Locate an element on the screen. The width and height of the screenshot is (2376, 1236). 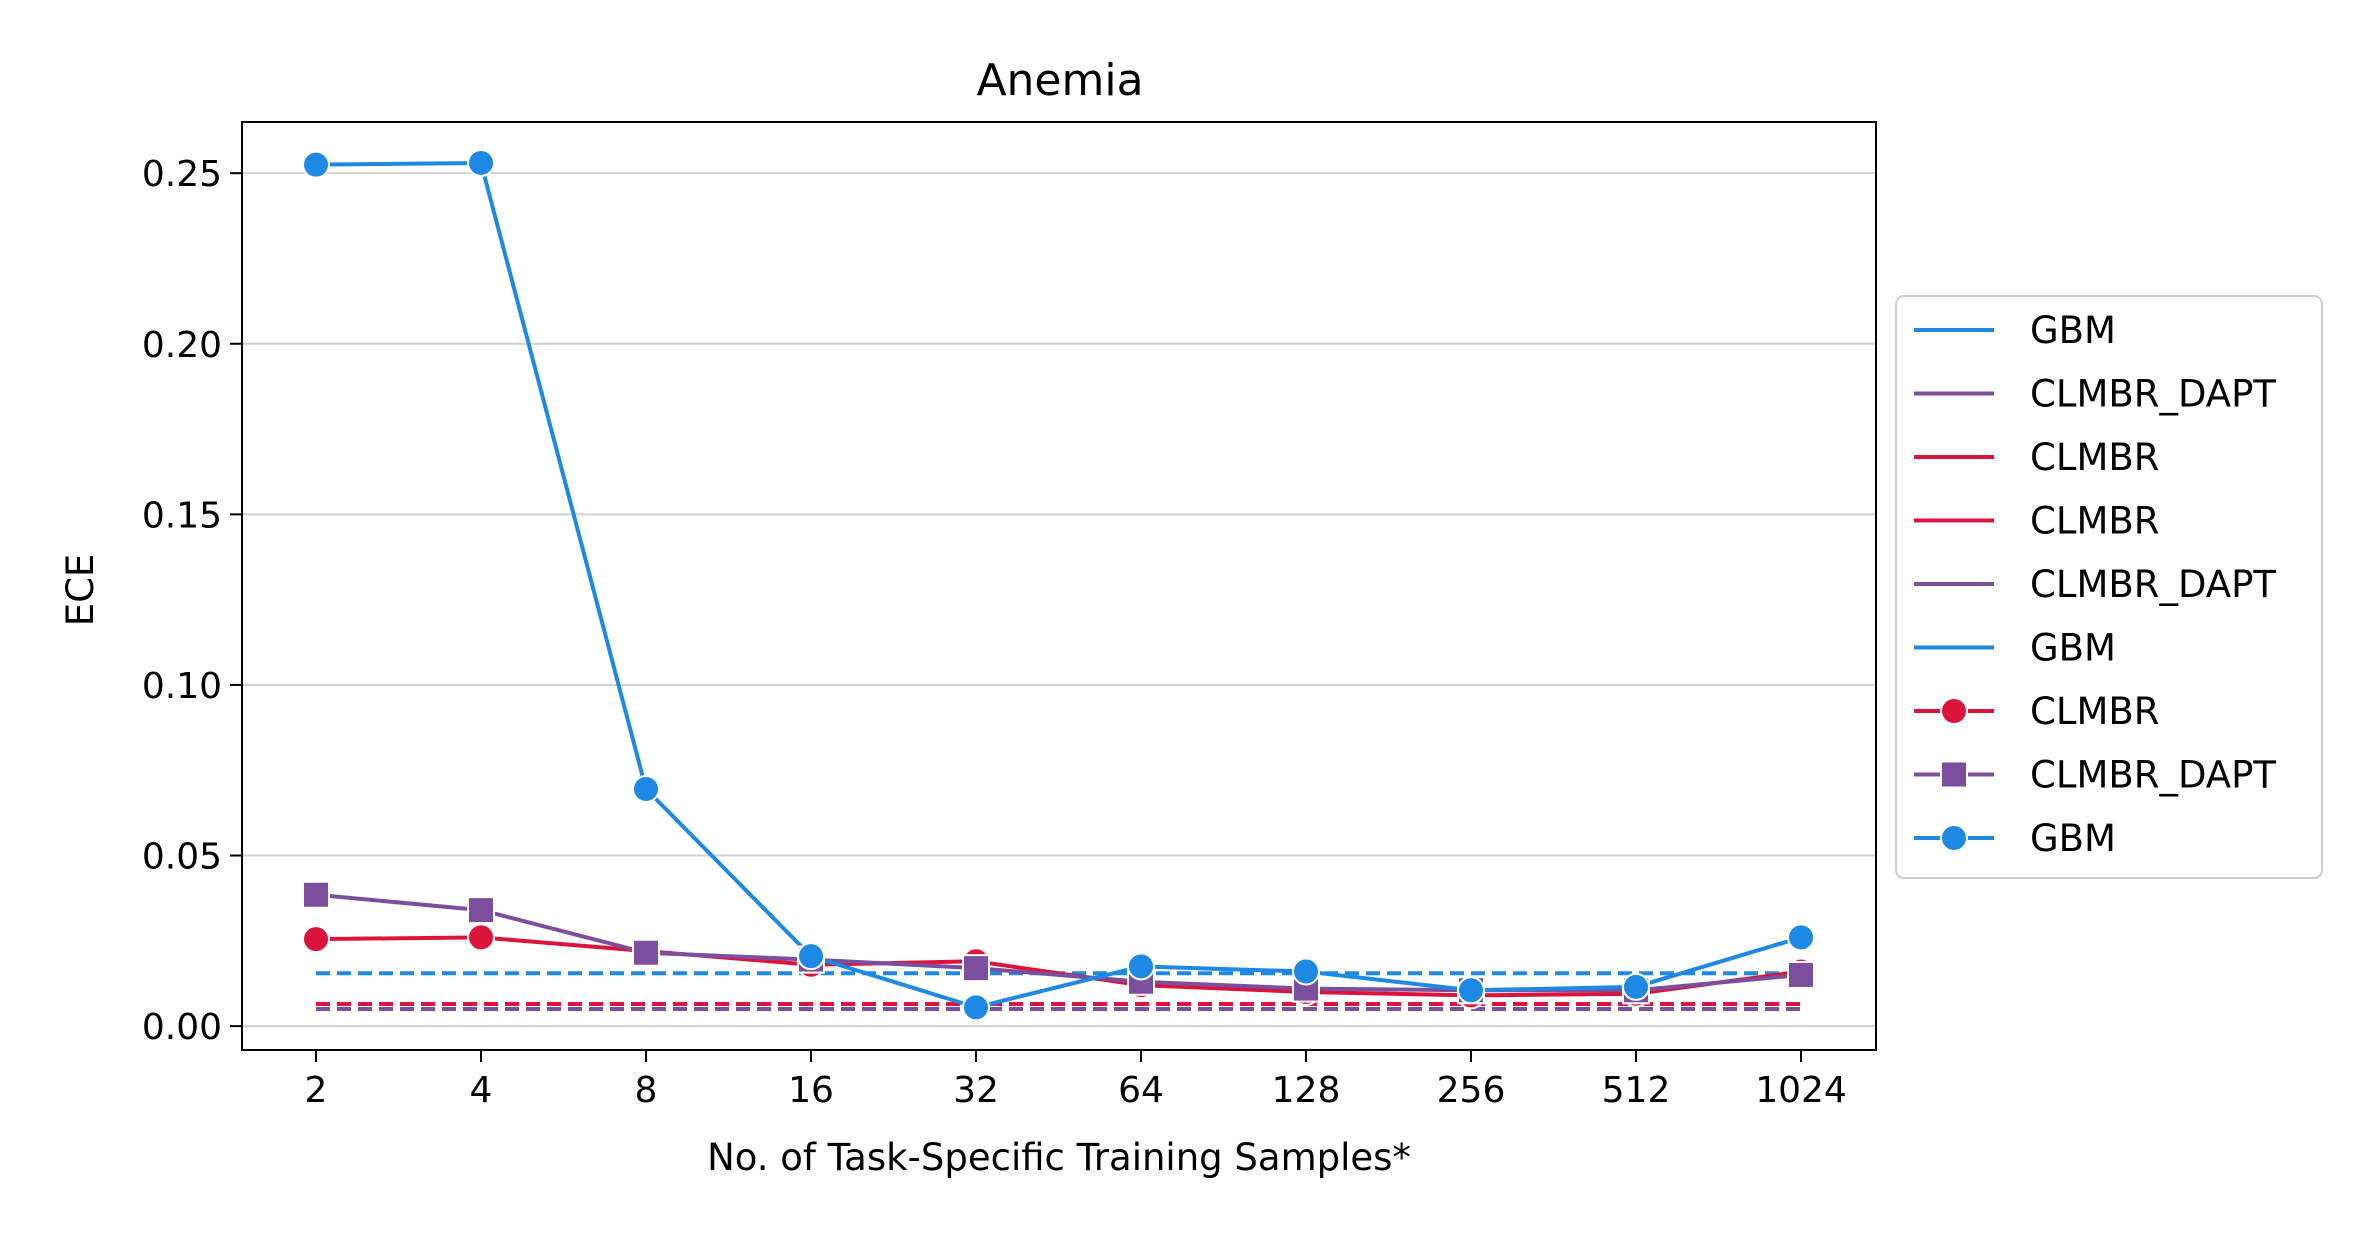
x-tick-label: 256 is located at coordinates (1471, 1090).